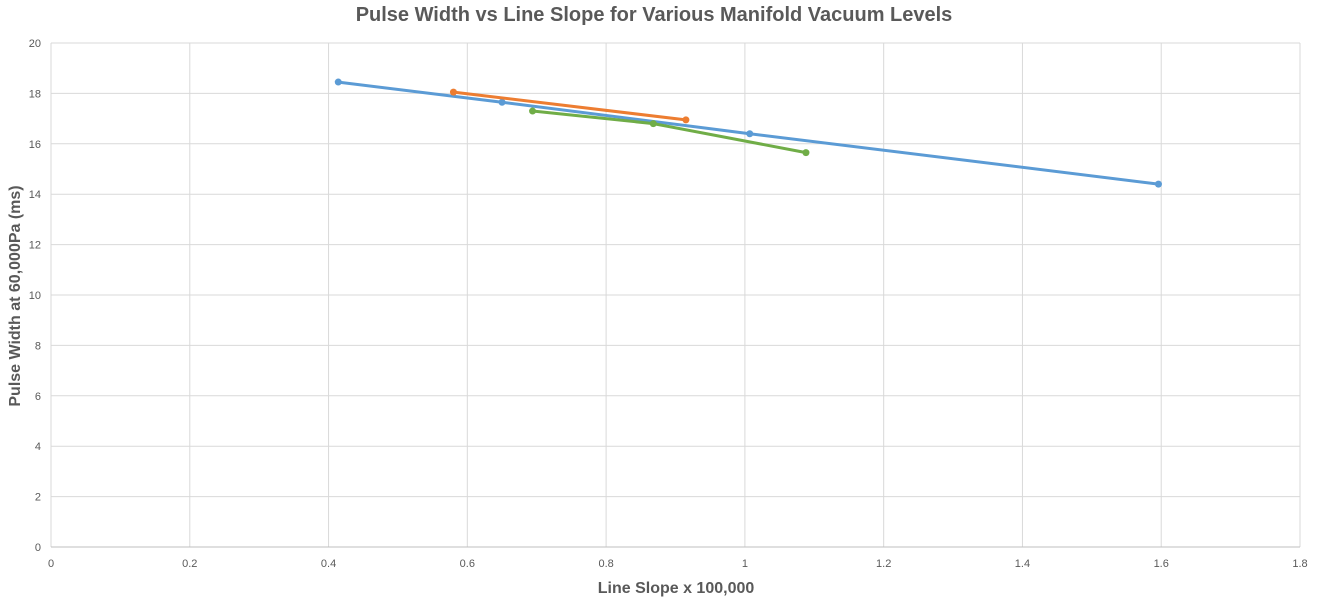 The width and height of the screenshot is (1325, 601). I want to click on x-tick-label: 1.6, so click(1161, 564).